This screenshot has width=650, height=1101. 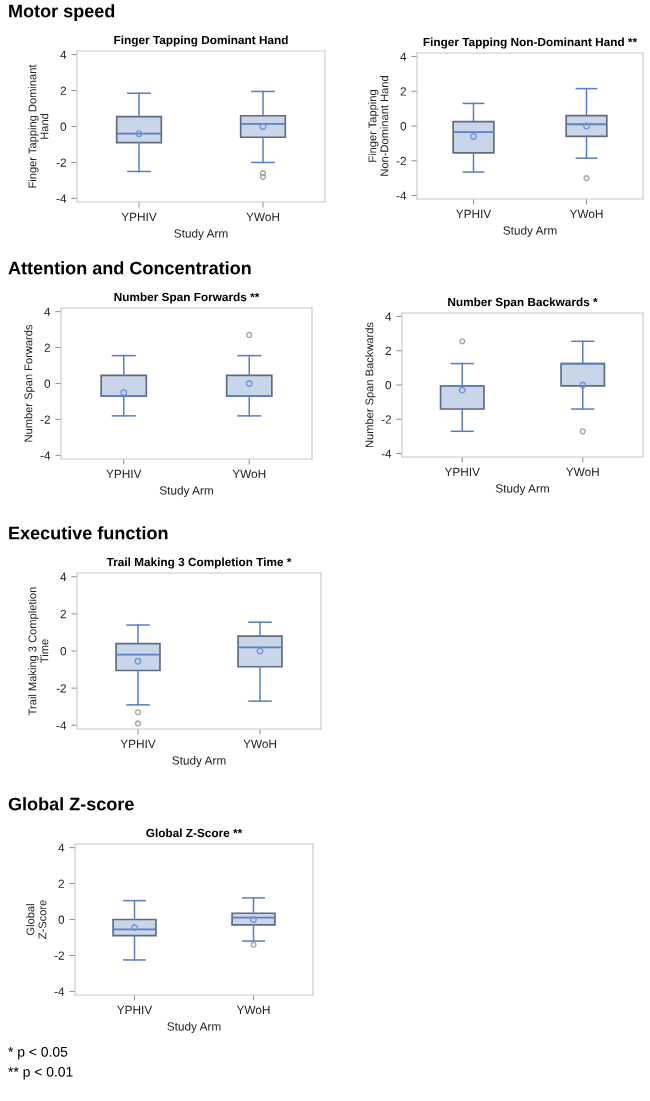 What do you see at coordinates (38, 651) in the screenshot?
I see `y-axis-title: Trail Making 3 Completion Time` at bounding box center [38, 651].